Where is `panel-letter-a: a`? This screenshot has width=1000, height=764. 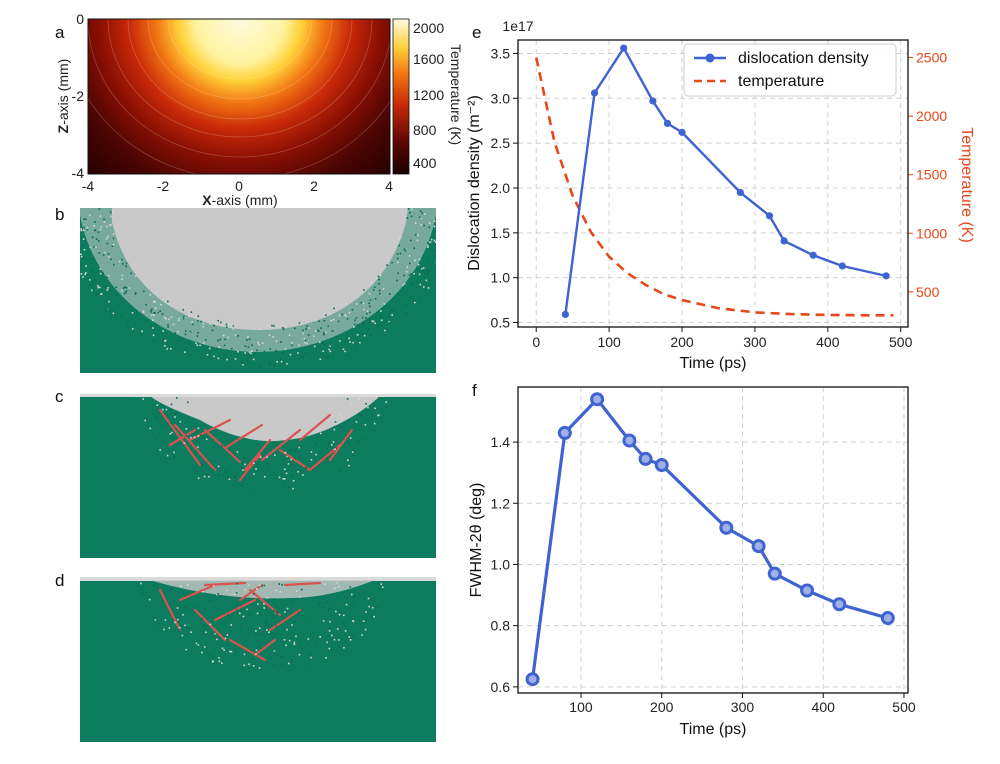 panel-letter-a: a is located at coordinates (60, 32).